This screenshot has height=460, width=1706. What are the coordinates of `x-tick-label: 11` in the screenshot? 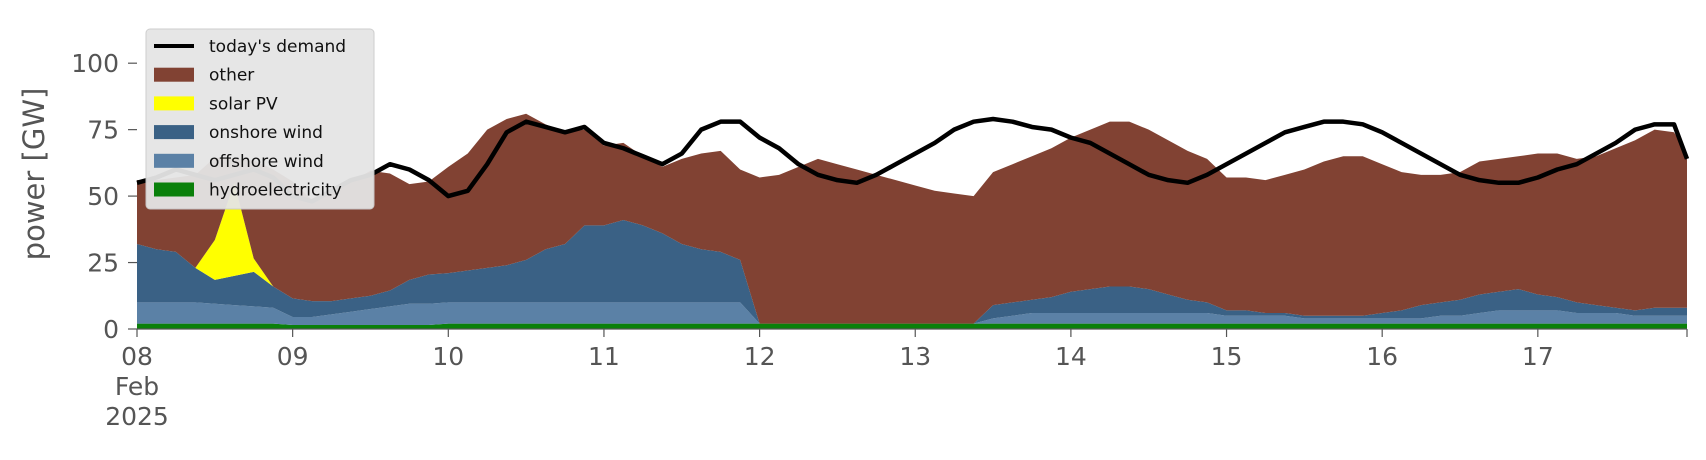 It's located at (604, 356).